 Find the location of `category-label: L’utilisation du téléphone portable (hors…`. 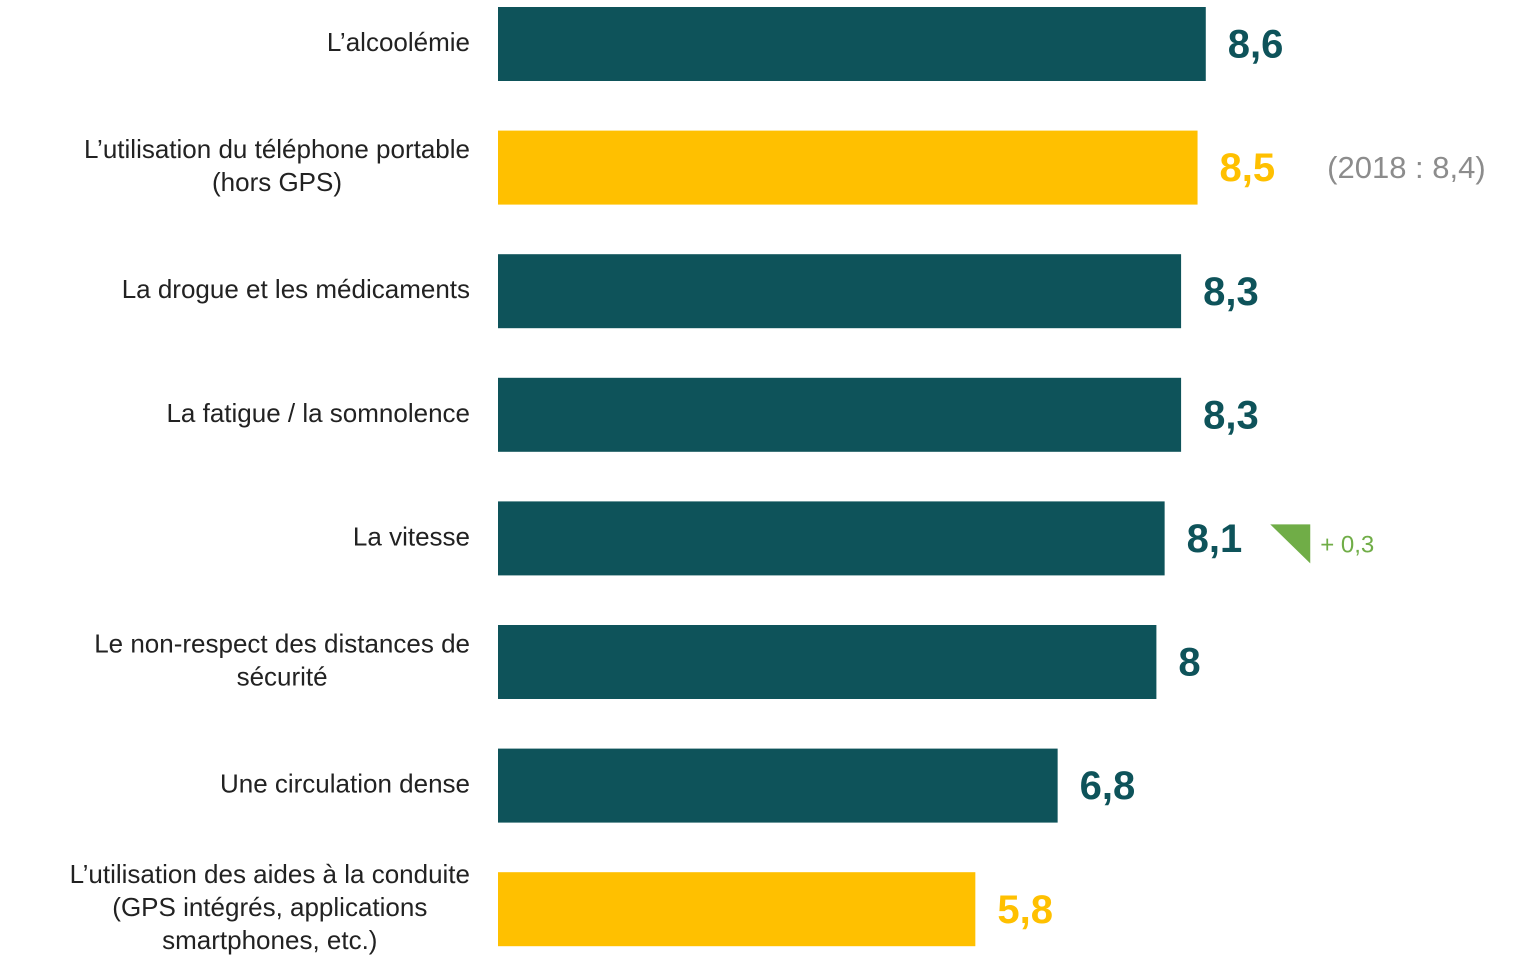

category-label: L’utilisation du téléphone portable (hors… is located at coordinates (277, 165).